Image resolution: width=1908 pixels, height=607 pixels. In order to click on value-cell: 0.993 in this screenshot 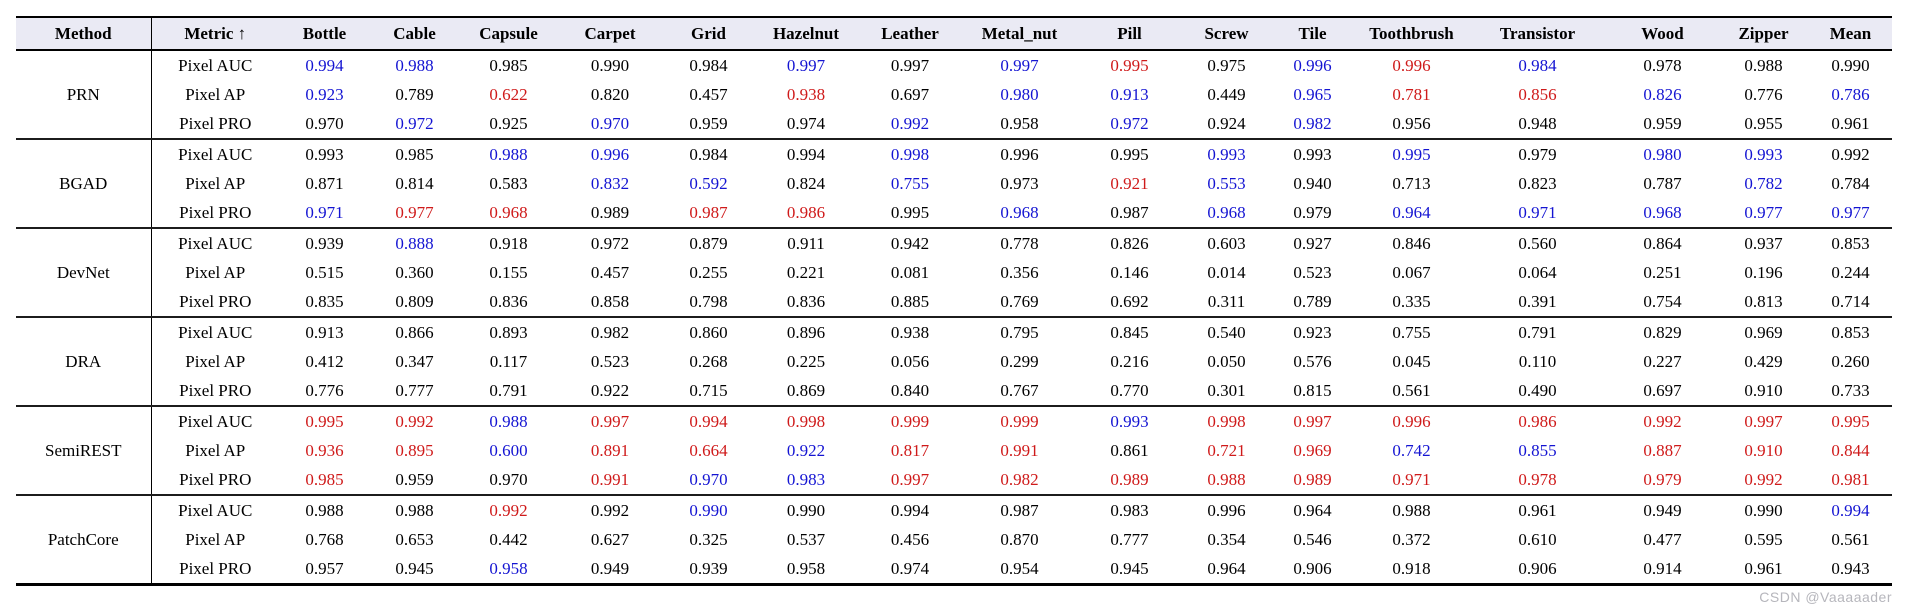, I will do `click(1226, 153)`.